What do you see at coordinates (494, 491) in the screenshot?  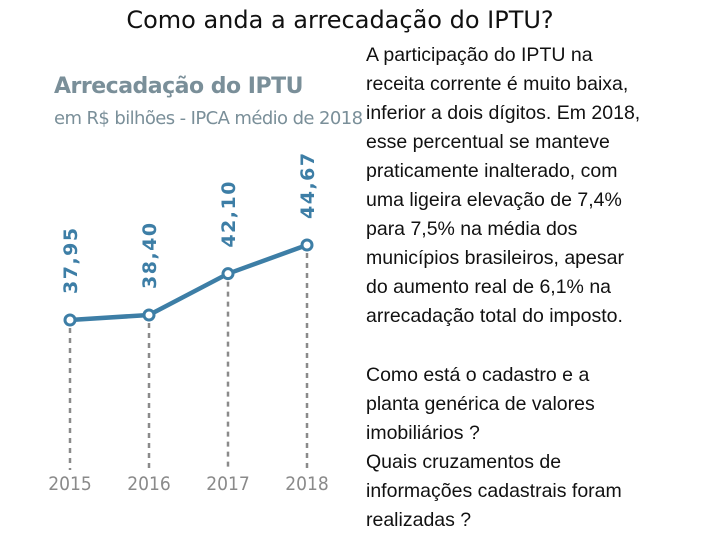 I see `paragraph-line: informações cadastrais foram` at bounding box center [494, 491].